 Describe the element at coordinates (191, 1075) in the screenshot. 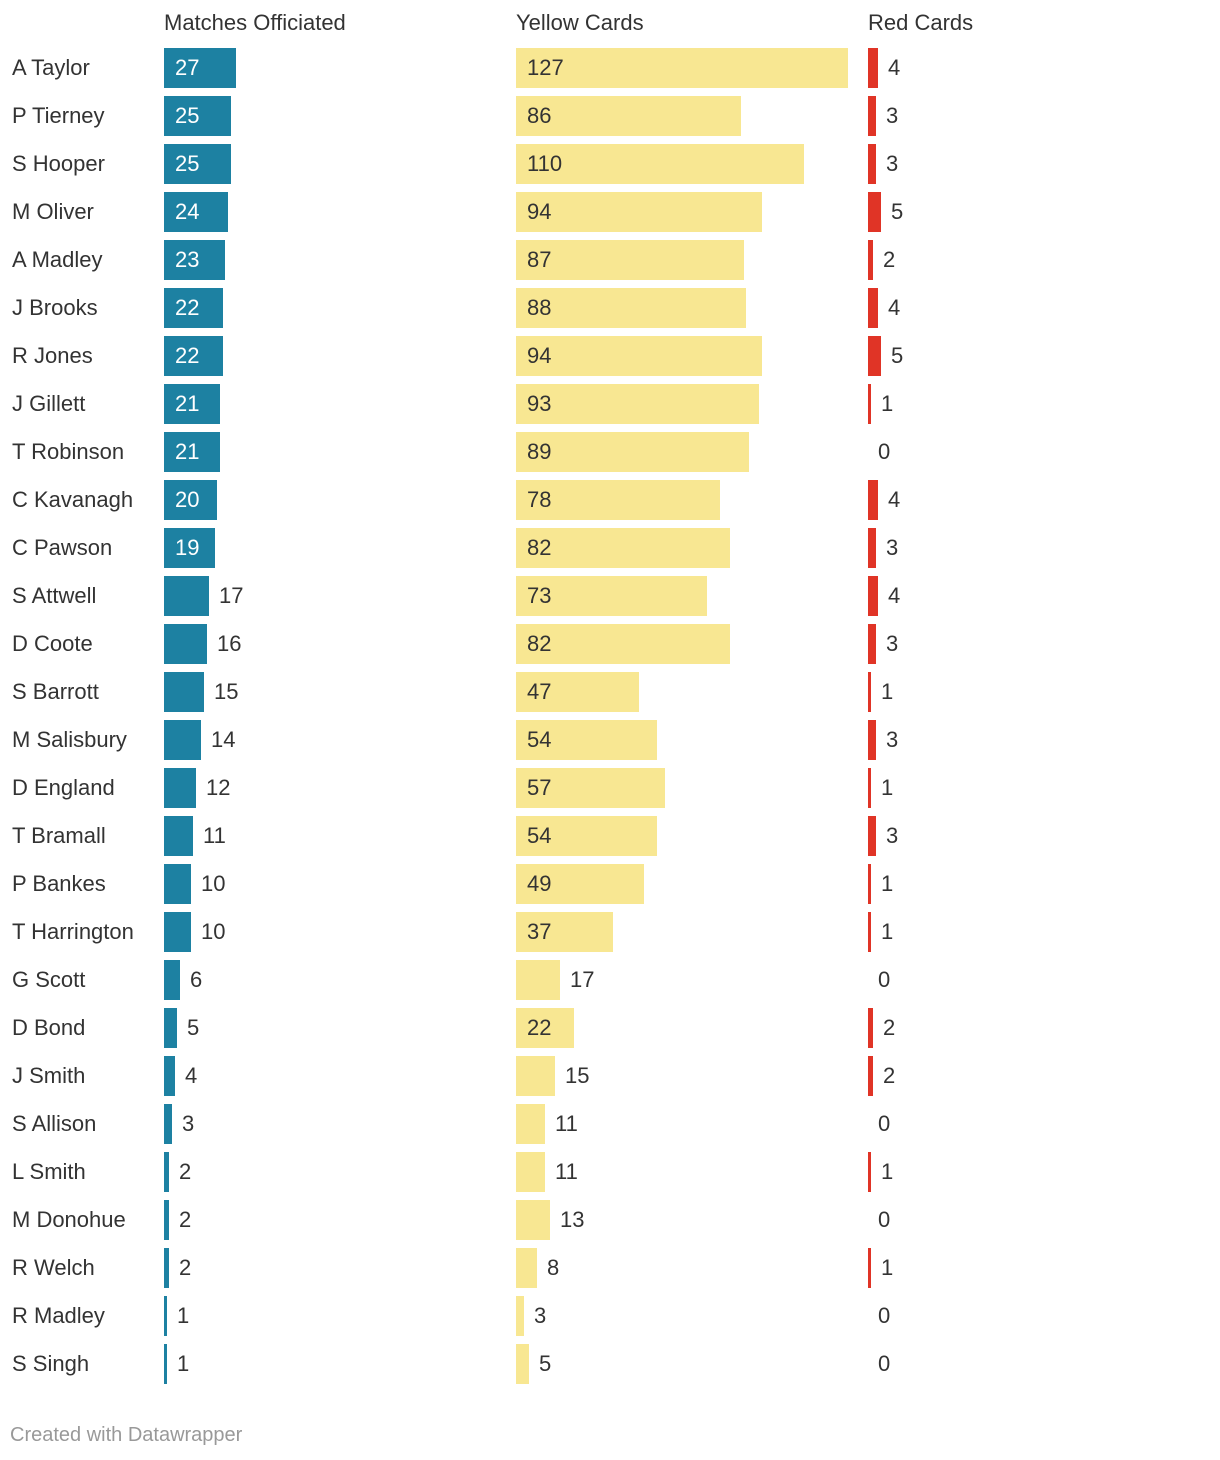

I see `matches-value-label: 4` at that location.